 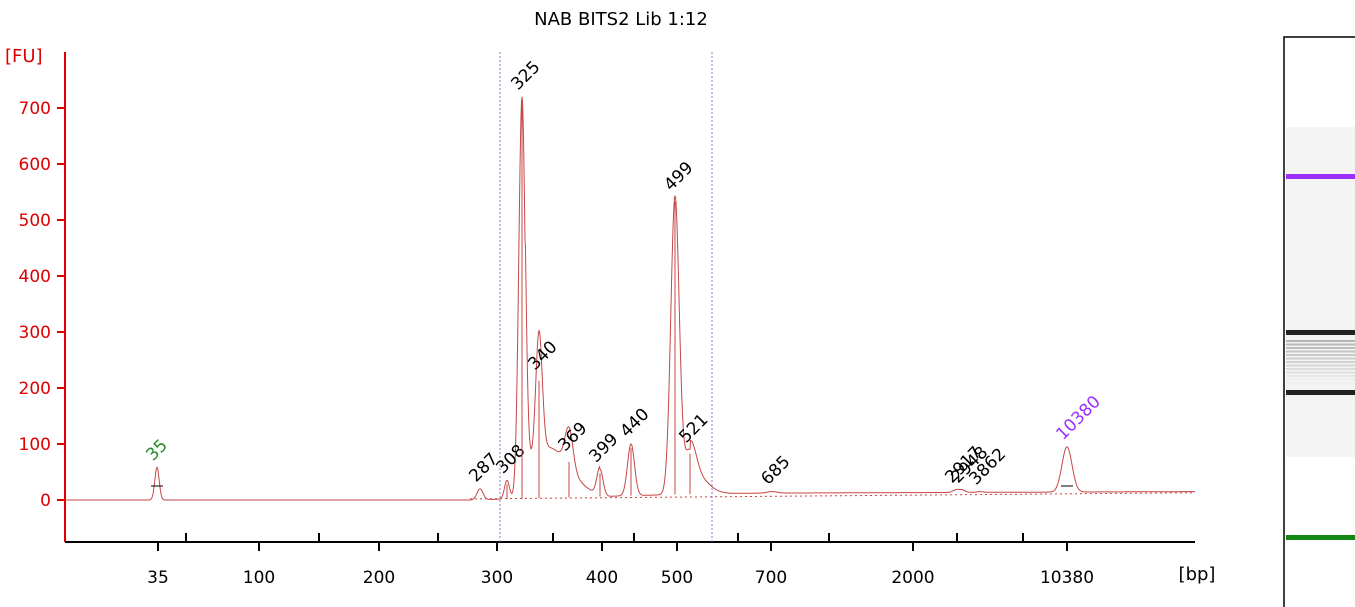 What do you see at coordinates (45, 501) in the screenshot?
I see `y-tick-label: 0` at bounding box center [45, 501].